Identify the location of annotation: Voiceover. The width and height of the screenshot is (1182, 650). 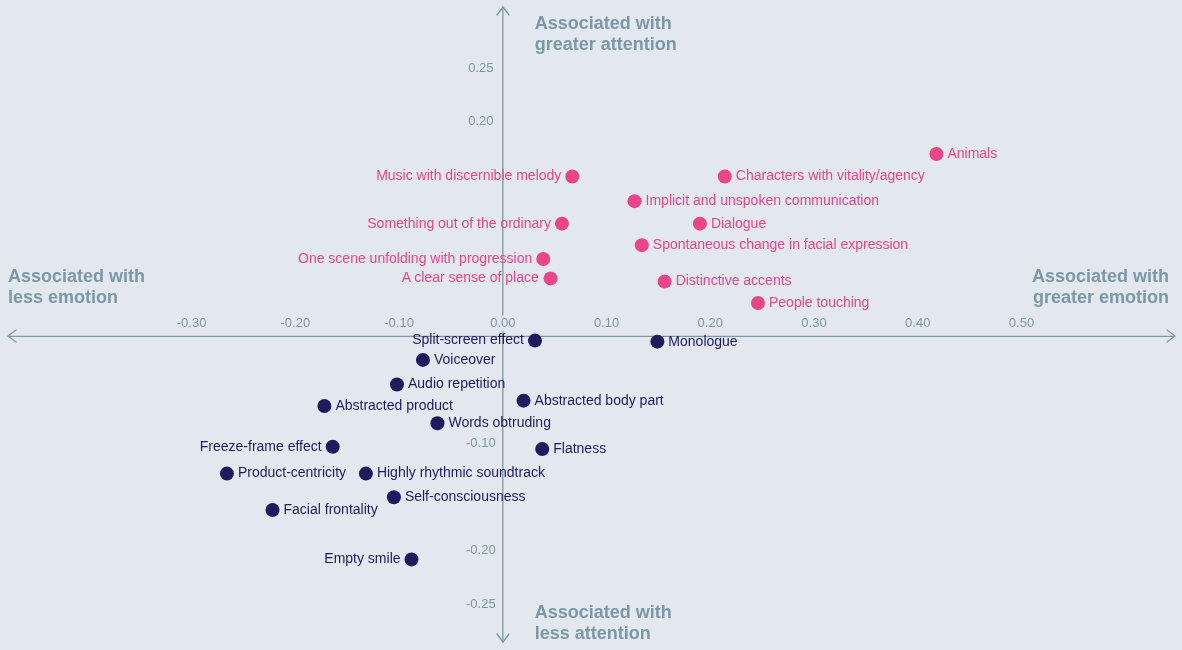
(464, 358).